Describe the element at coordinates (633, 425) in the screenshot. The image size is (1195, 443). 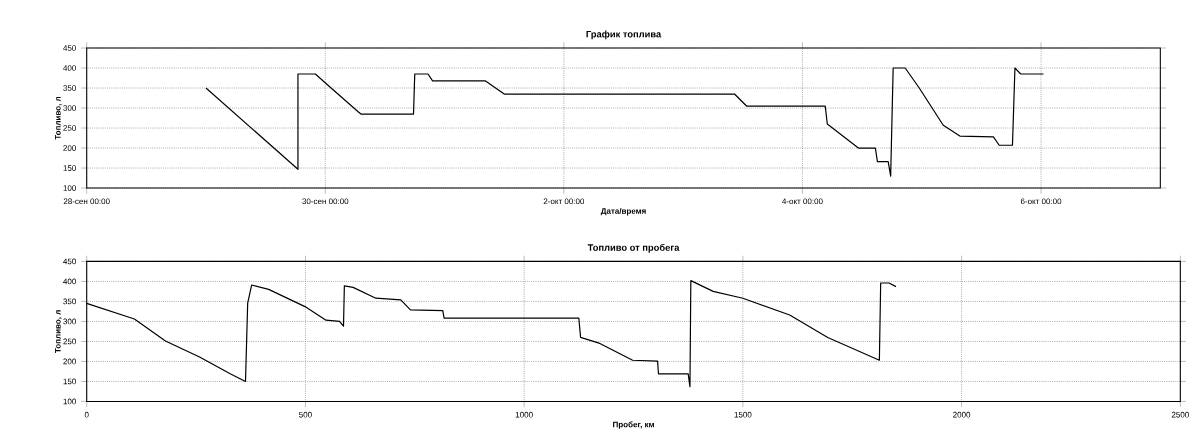
I see `x-axis-title: Пробег, км` at that location.